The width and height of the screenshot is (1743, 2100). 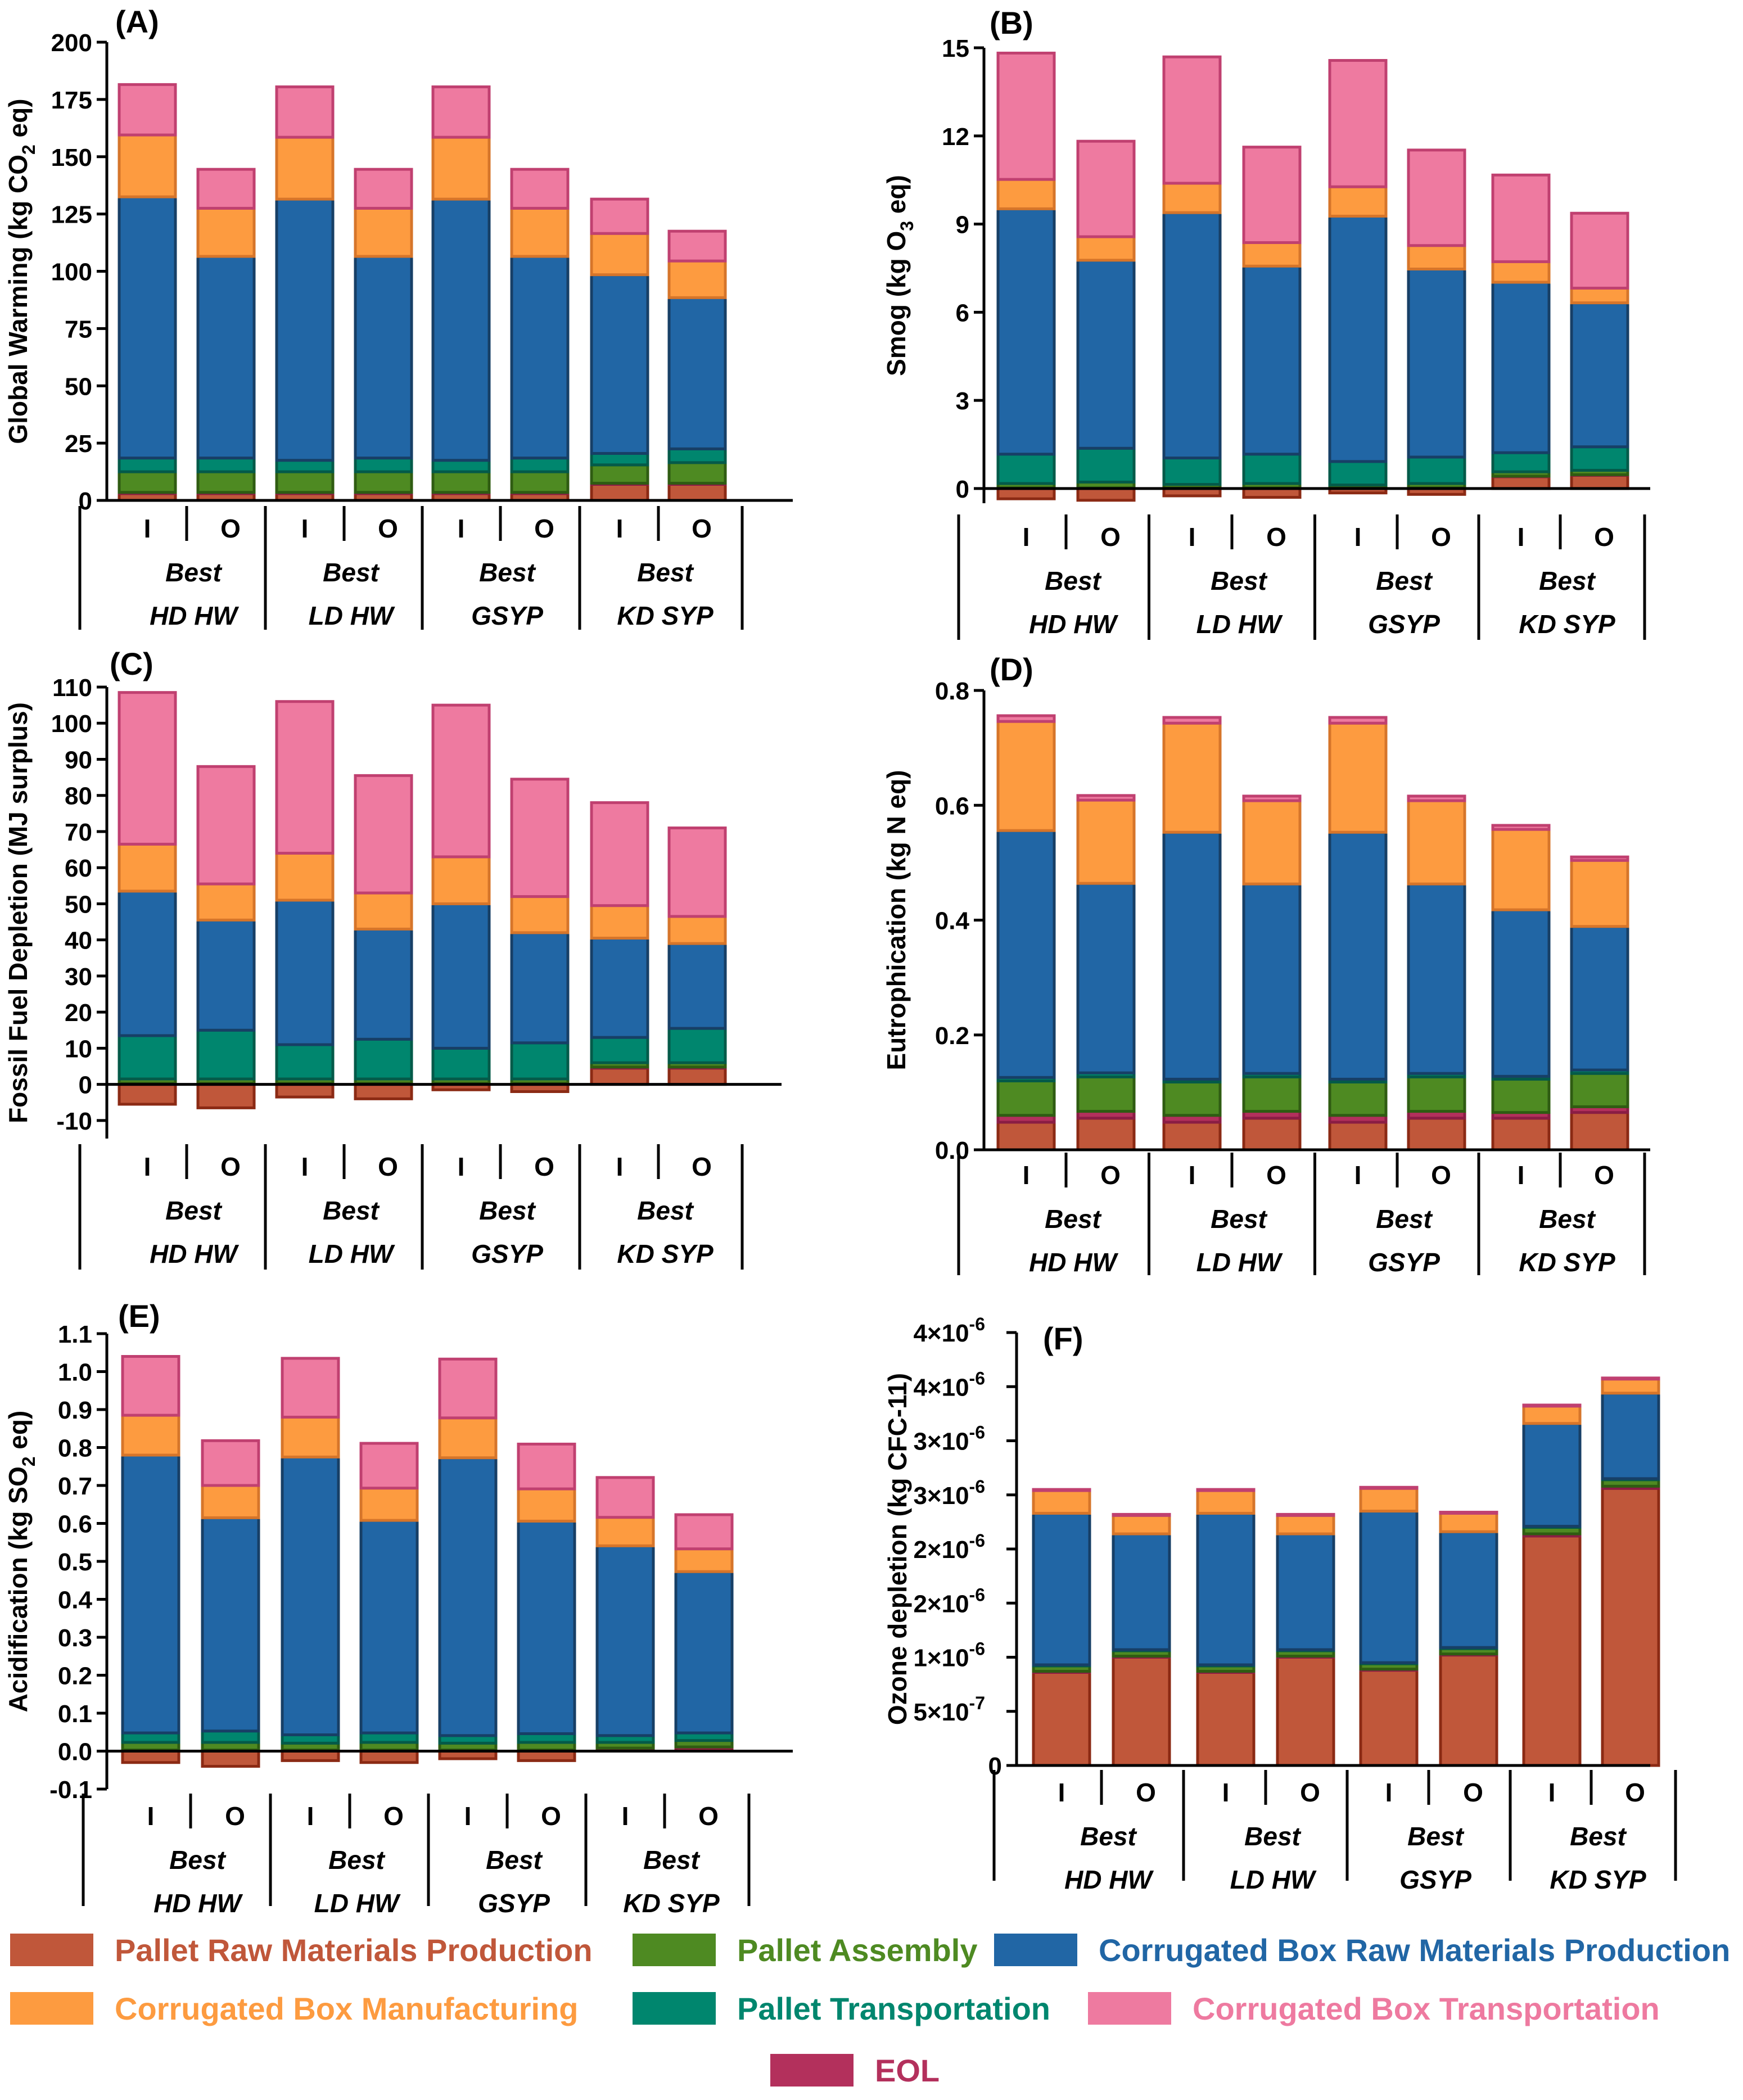 What do you see at coordinates (18, 121) in the screenshot?
I see `y-axis-label-tail: eq)` at bounding box center [18, 121].